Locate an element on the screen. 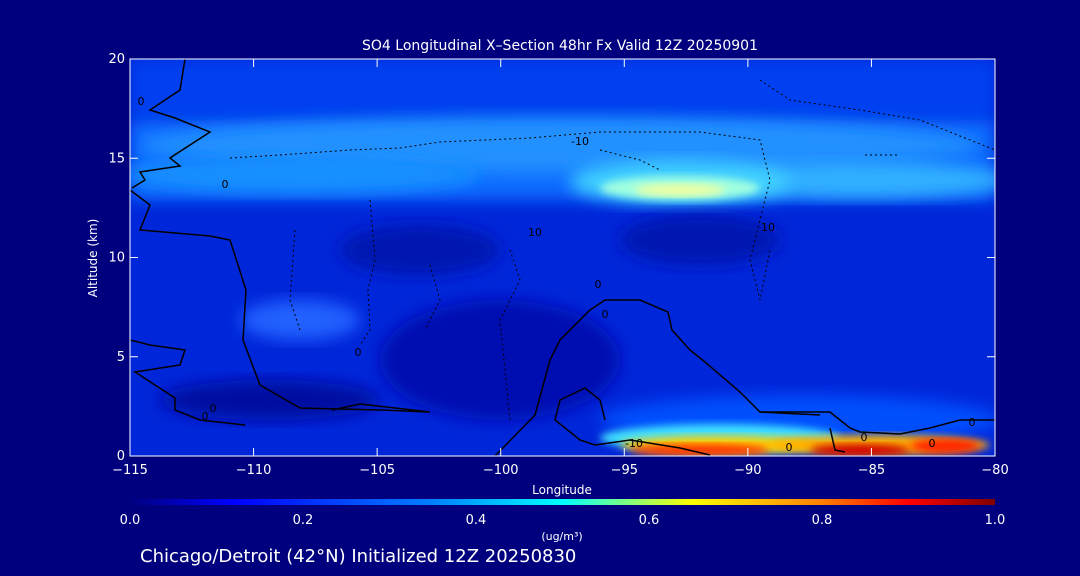 The height and width of the screenshot is (576, 1080). x-tick-label: −105 is located at coordinates (377, 470).